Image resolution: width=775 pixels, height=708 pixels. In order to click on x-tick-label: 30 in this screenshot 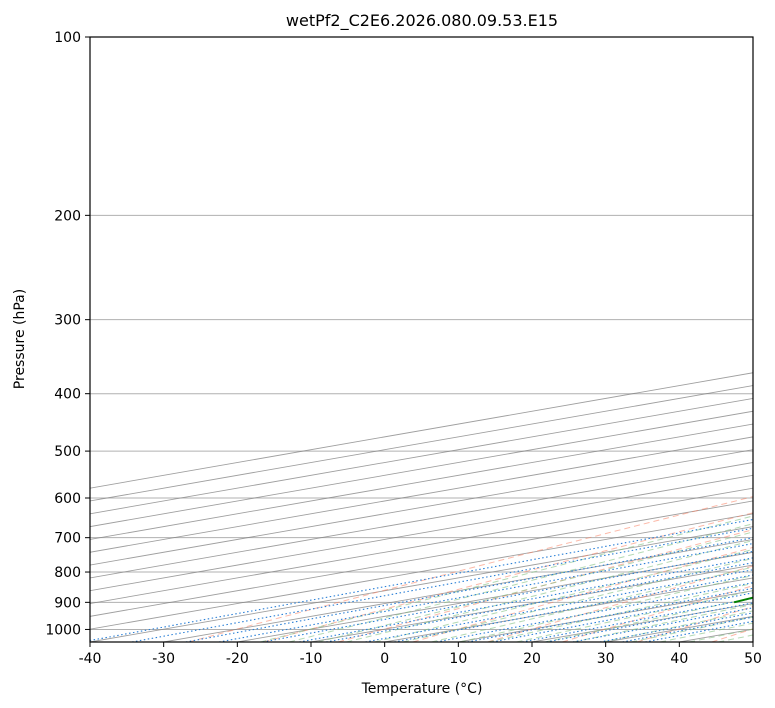, I will do `click(606, 659)`.